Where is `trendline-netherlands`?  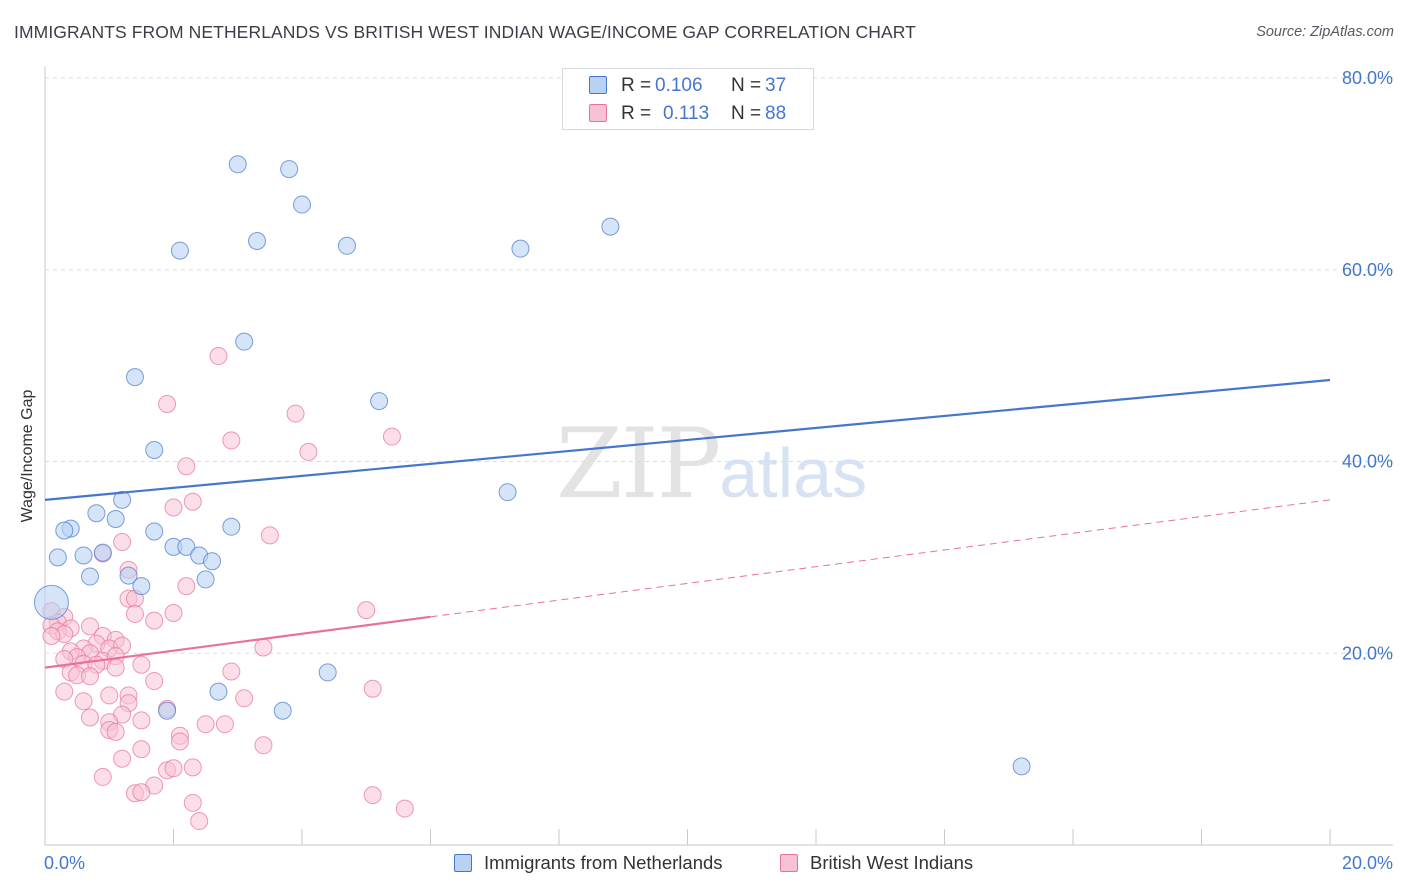
trendline-netherlands is located at coordinates (687, 439).